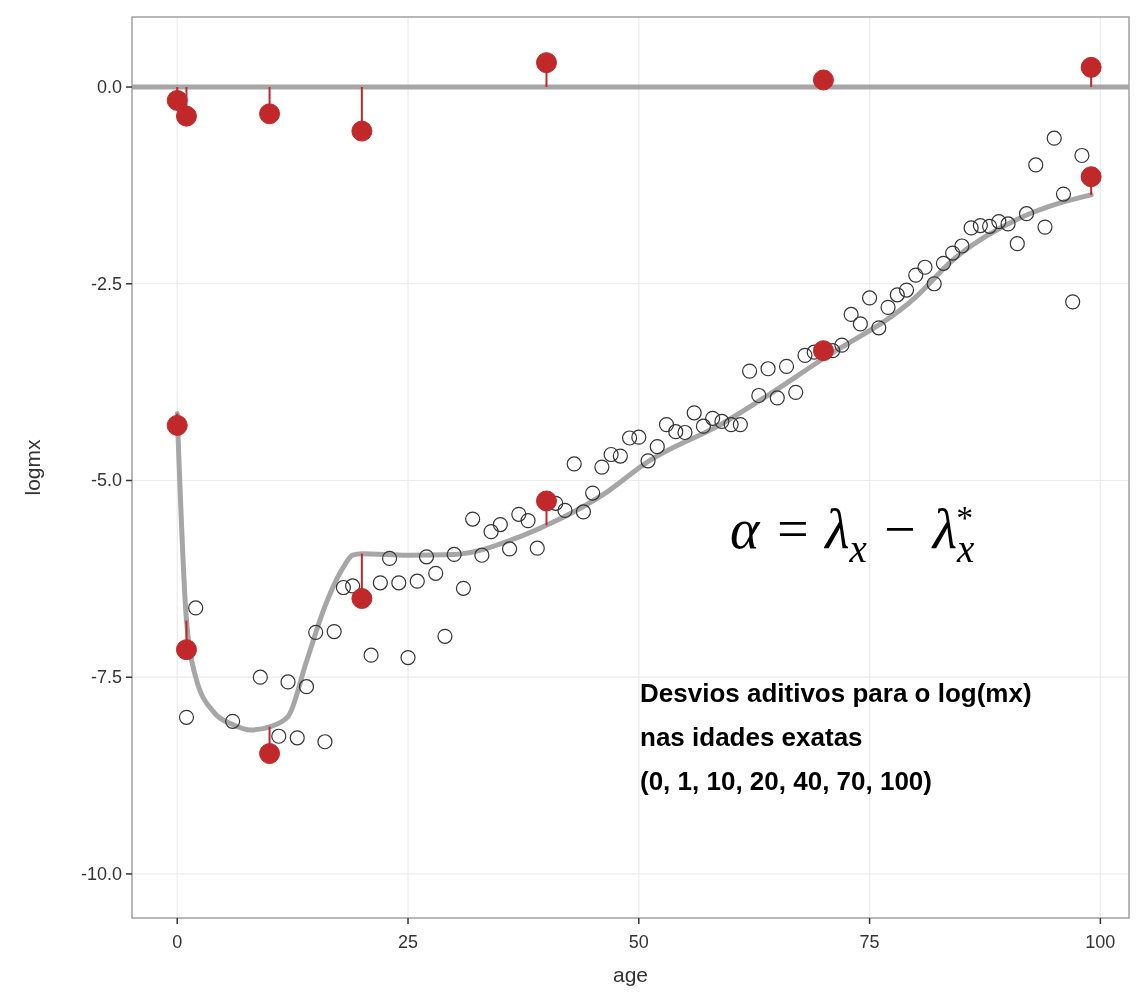  I want to click on y-tick-label: -2.5, so click(106, 283).